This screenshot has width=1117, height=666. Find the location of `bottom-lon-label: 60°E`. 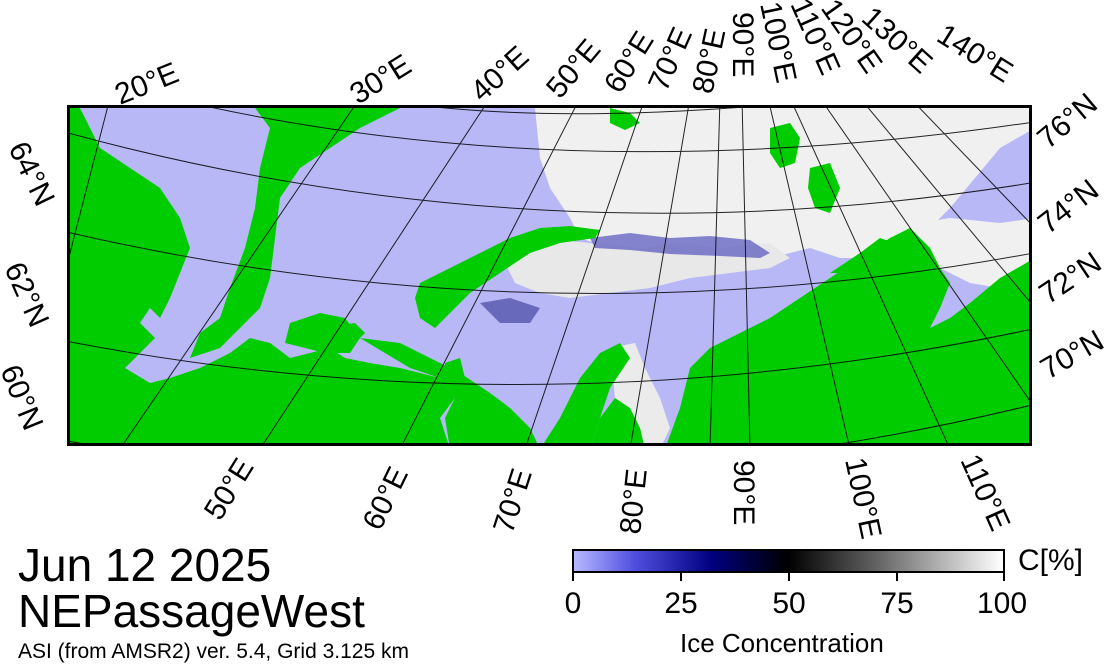

bottom-lon-label: 60°E is located at coordinates (386, 498).